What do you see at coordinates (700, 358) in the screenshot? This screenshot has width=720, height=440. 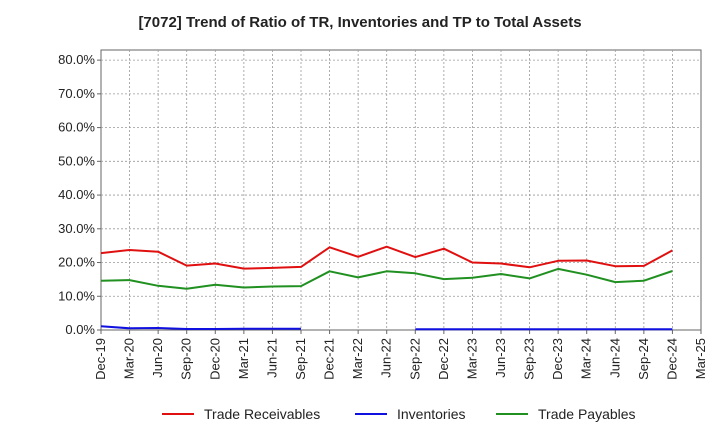 I see `x-tick-label: Mar-25` at bounding box center [700, 358].